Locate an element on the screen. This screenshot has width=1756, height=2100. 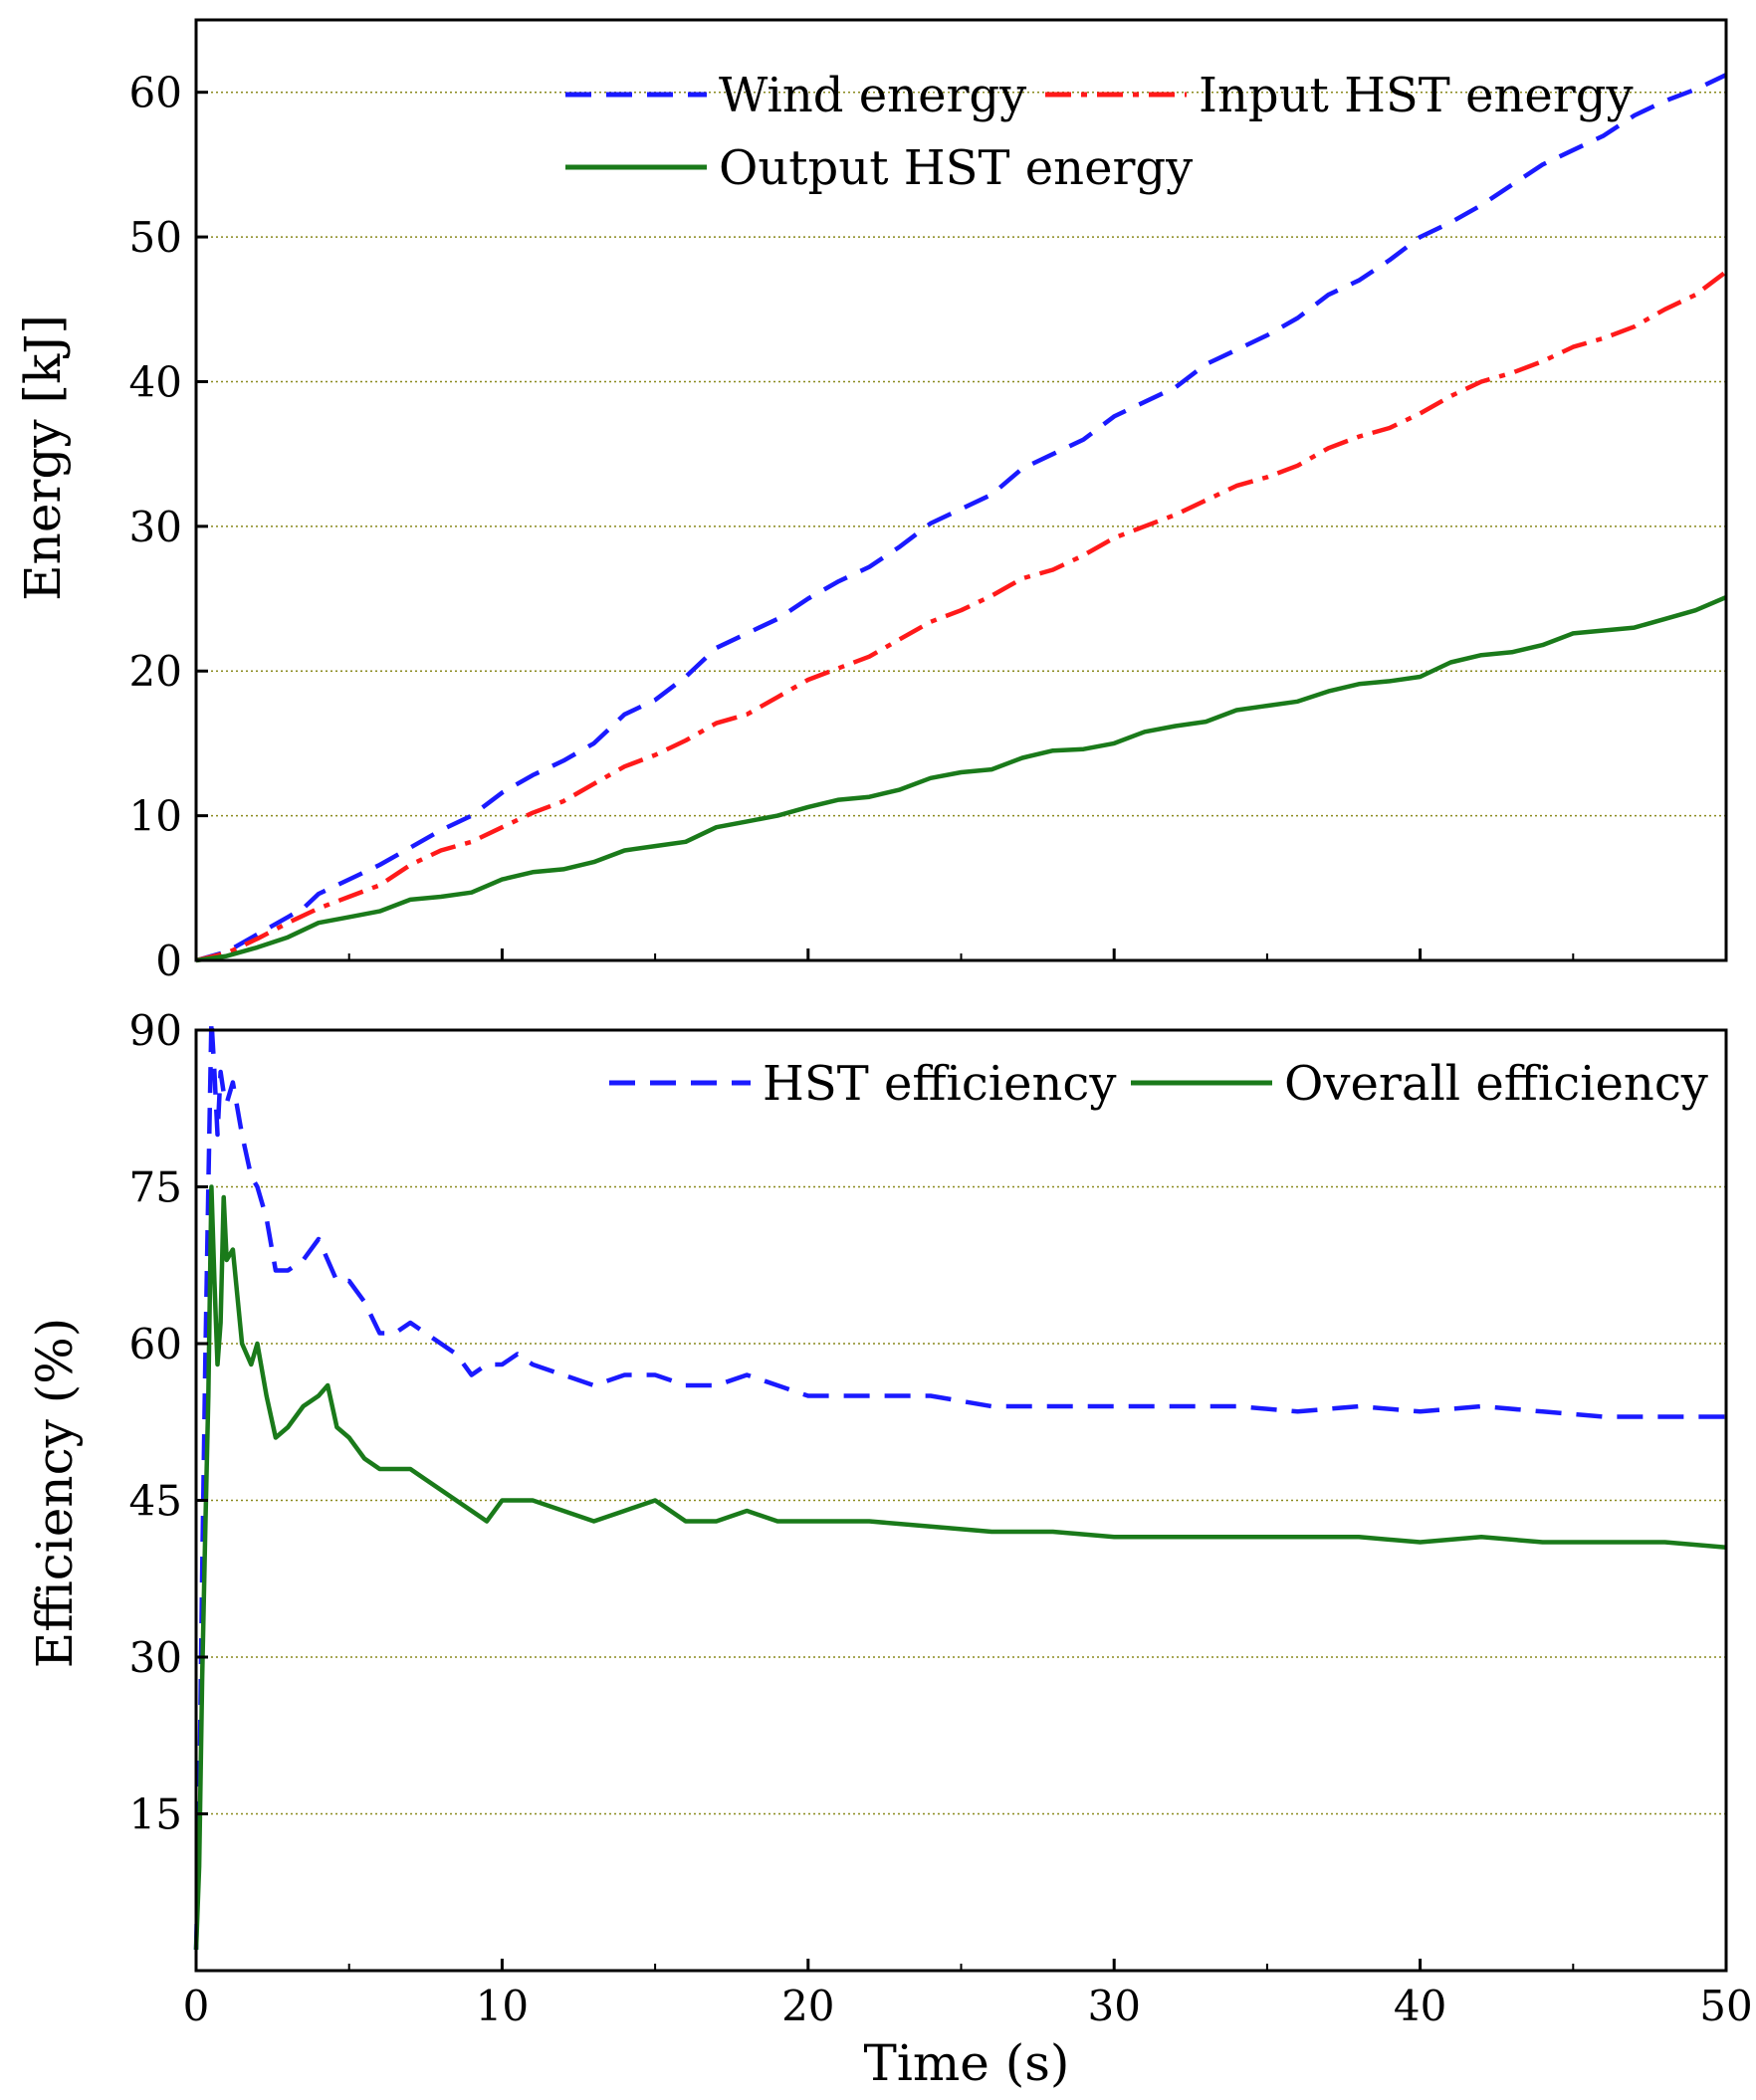
energy-y-axis-title: Energy [kJ] is located at coordinates (43, 458).